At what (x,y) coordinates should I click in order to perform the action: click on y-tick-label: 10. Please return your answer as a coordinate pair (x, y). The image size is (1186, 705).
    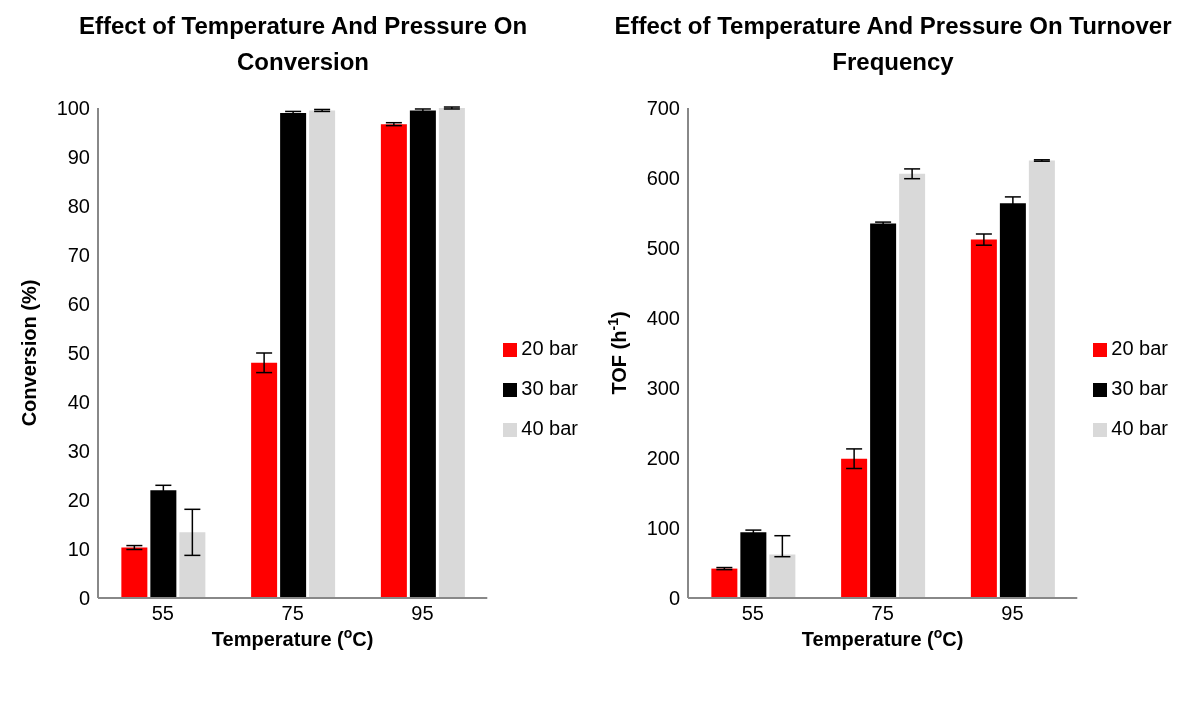
    Looking at the image, I should click on (78, 549).